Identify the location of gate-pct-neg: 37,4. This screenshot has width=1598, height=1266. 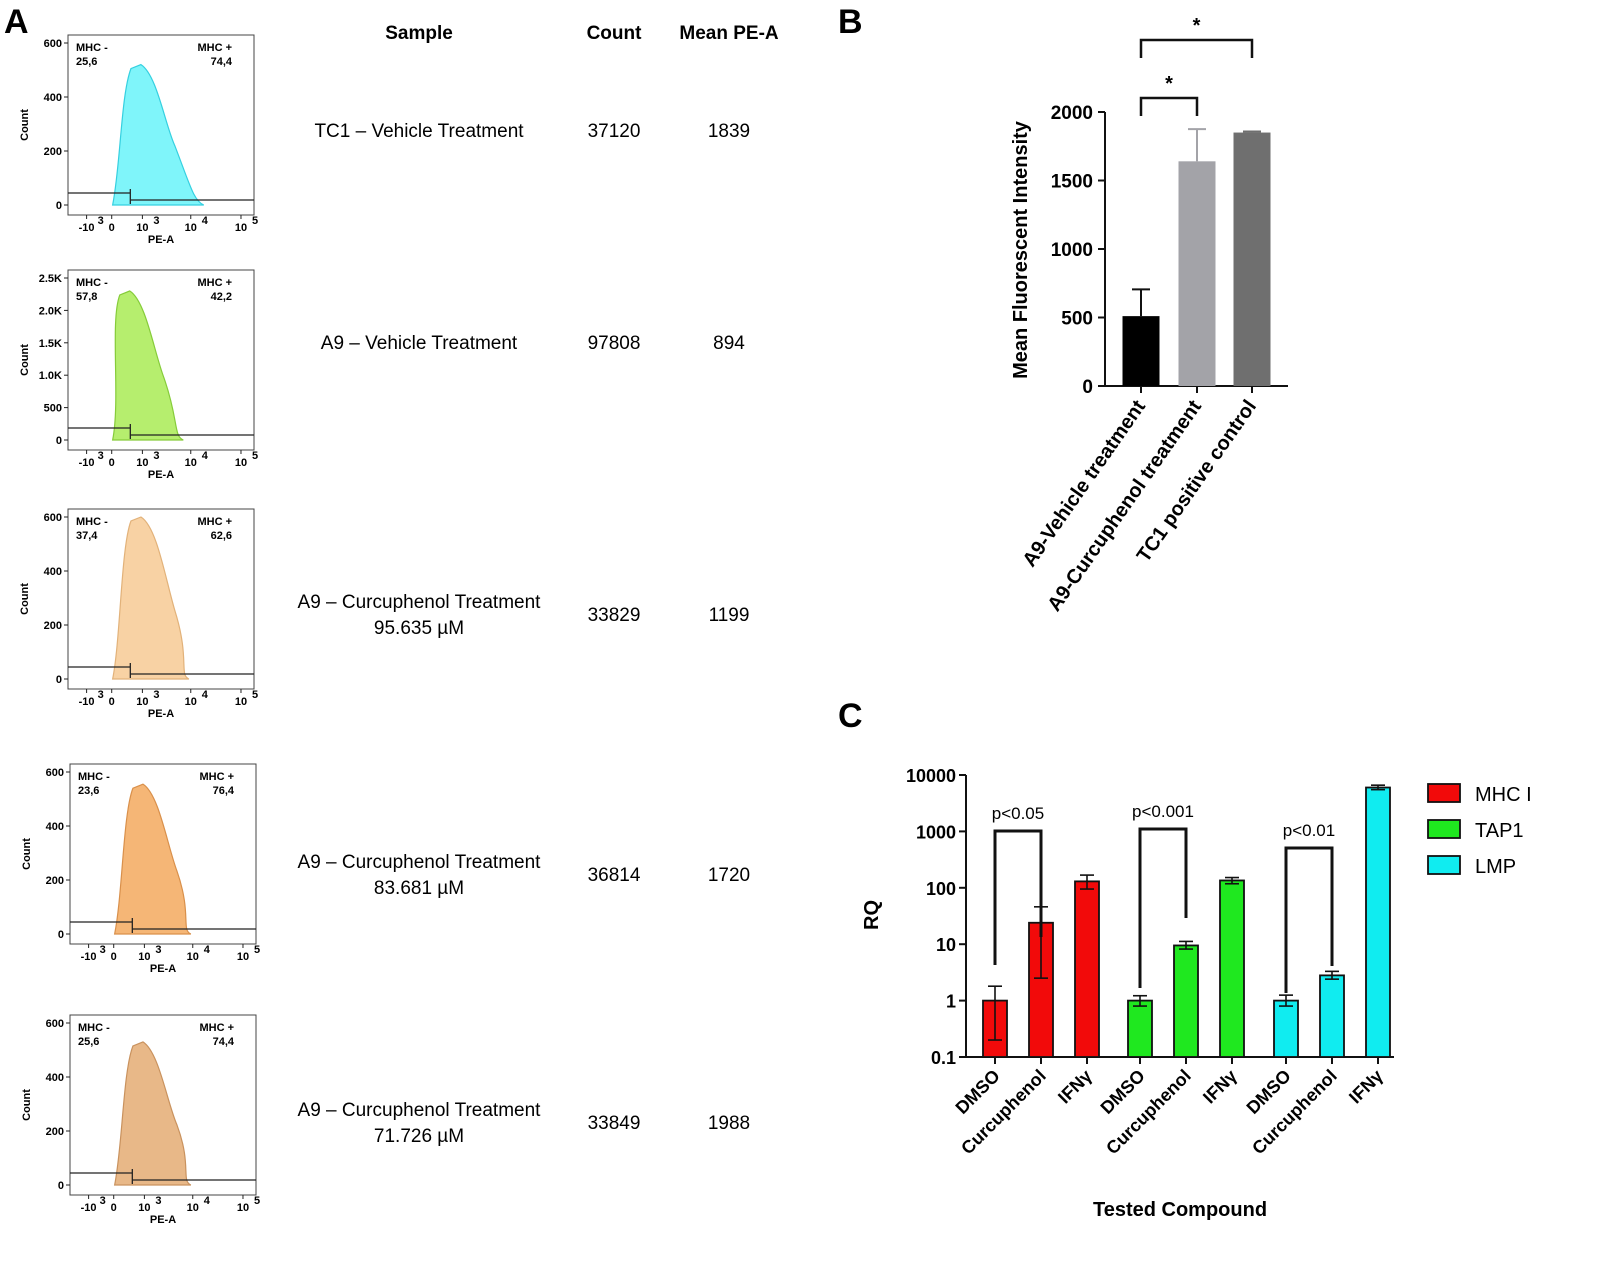
(87, 536).